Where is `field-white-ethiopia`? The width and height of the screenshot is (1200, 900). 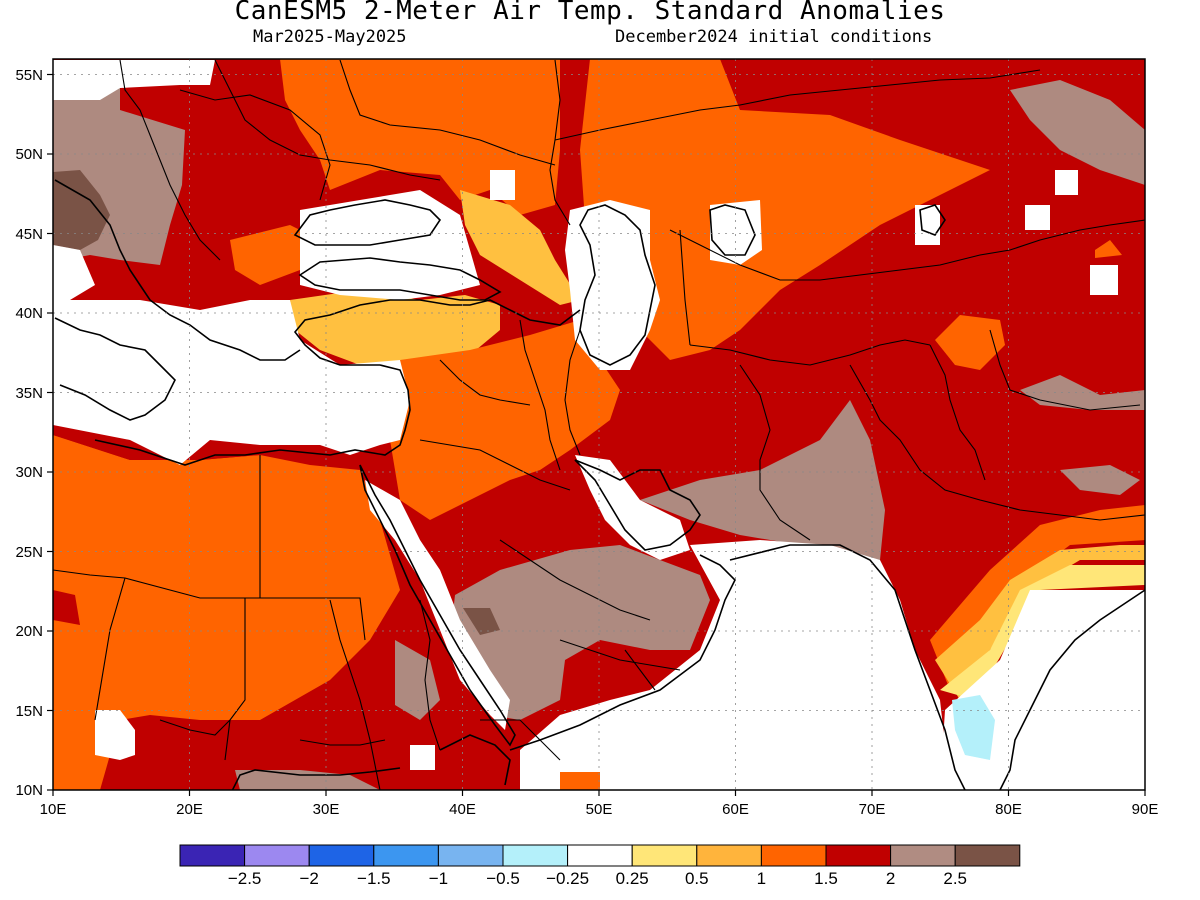 field-white-ethiopia is located at coordinates (422, 757).